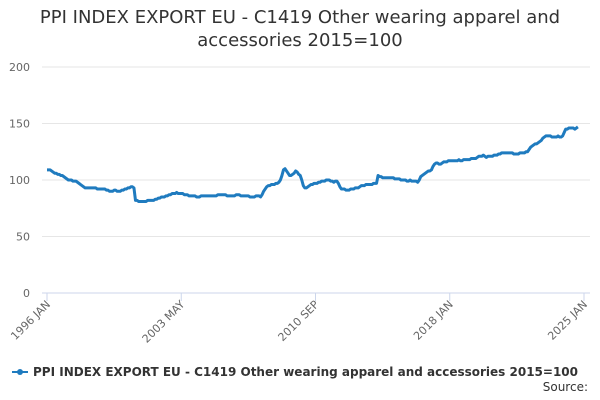  Describe the element at coordinates (23, 237) in the screenshot. I see `y-tick-label: 50` at that location.